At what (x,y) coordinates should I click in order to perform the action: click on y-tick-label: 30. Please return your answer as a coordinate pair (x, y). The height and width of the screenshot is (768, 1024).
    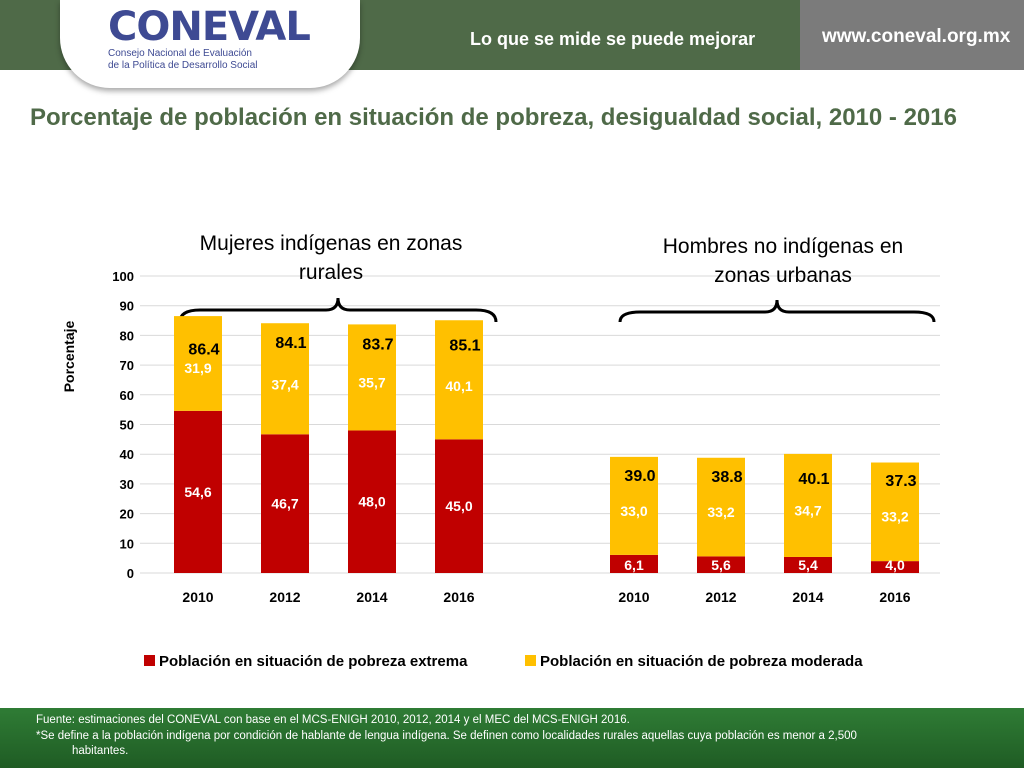
    Looking at the image, I should click on (127, 484).